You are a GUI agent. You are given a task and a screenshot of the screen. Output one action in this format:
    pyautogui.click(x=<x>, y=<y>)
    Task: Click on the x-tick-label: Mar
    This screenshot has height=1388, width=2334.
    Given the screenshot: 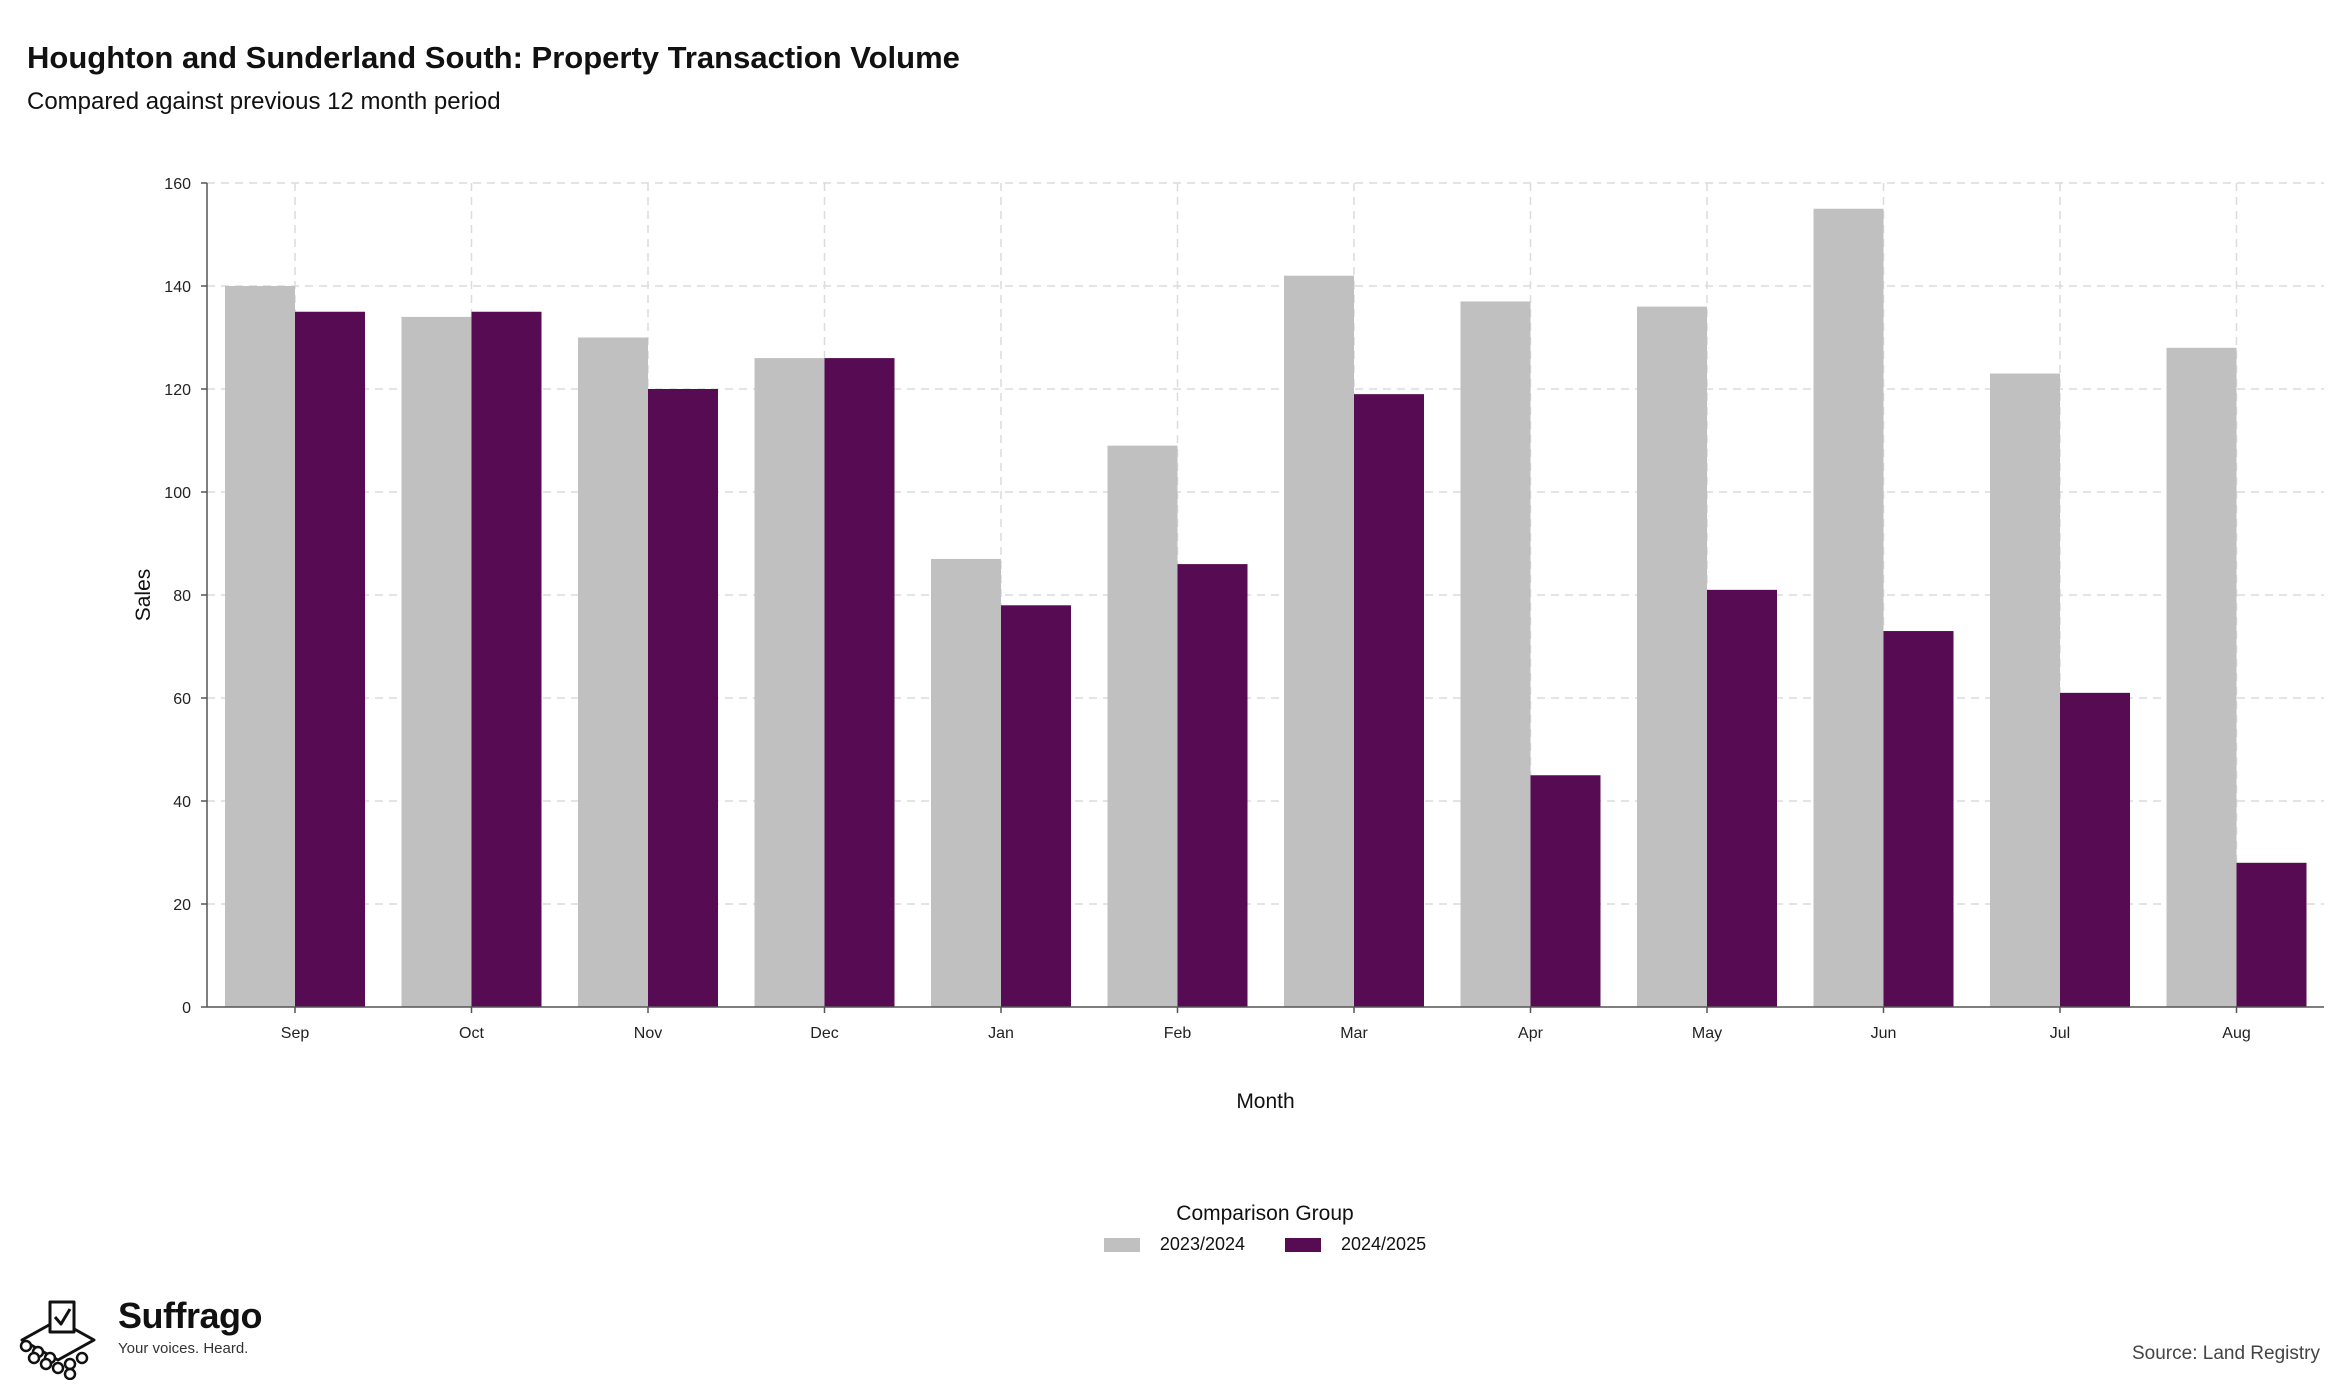 What is the action you would take?
    pyautogui.click(x=1354, y=1033)
    